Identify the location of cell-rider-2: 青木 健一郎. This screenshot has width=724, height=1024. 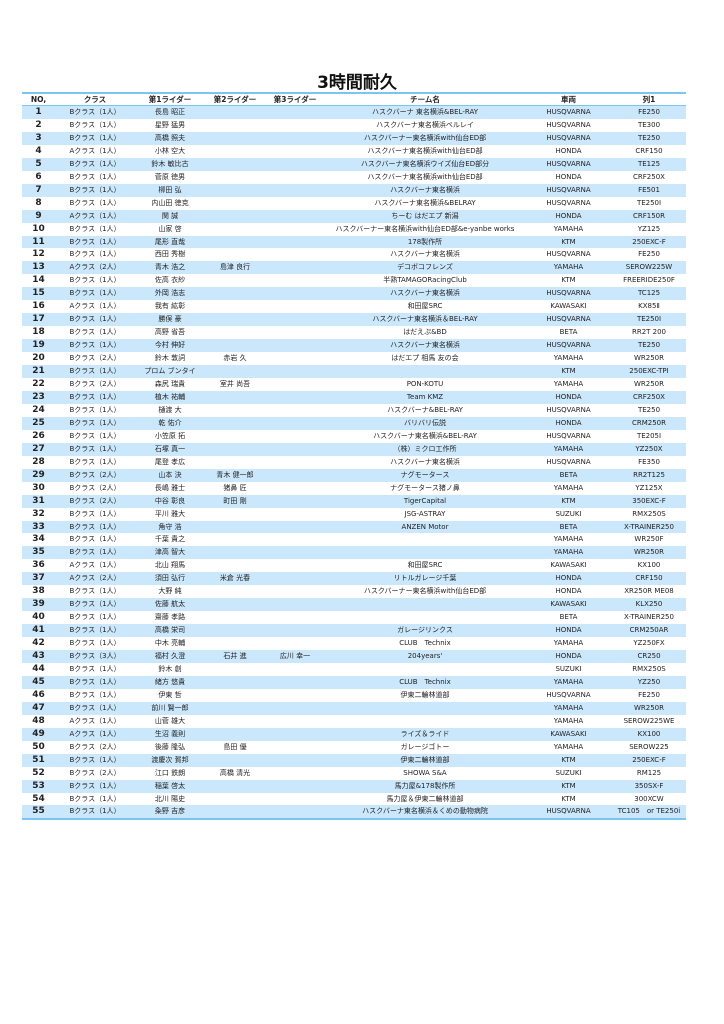
(235, 475).